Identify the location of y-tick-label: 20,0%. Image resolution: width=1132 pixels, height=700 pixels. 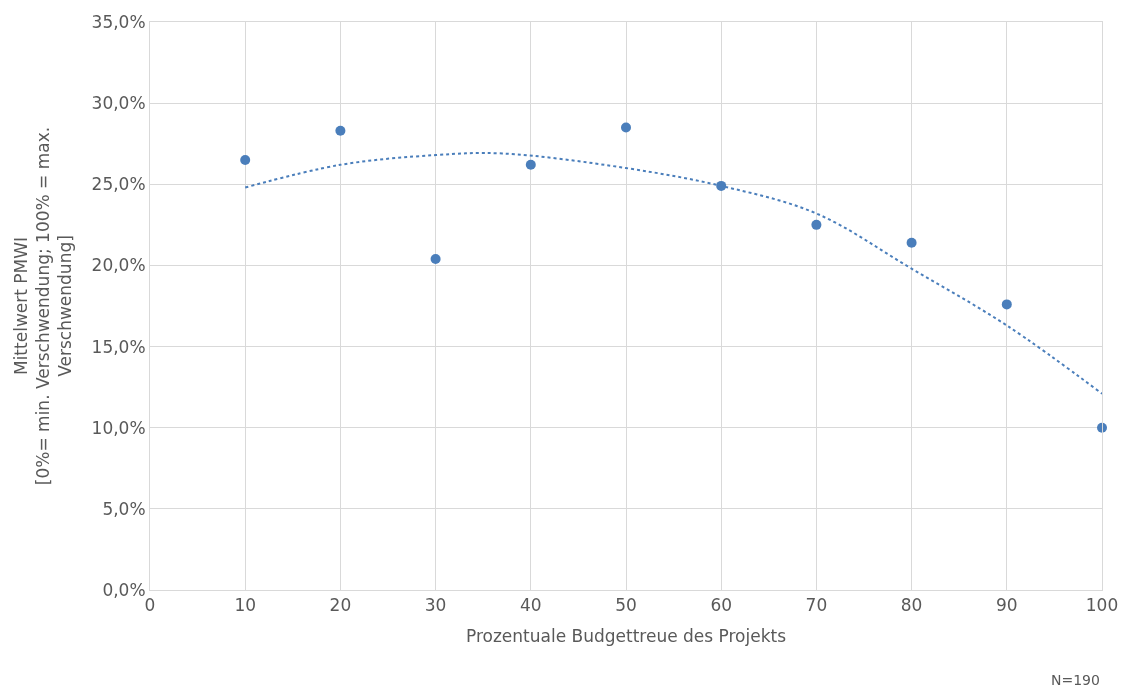
(118, 265).